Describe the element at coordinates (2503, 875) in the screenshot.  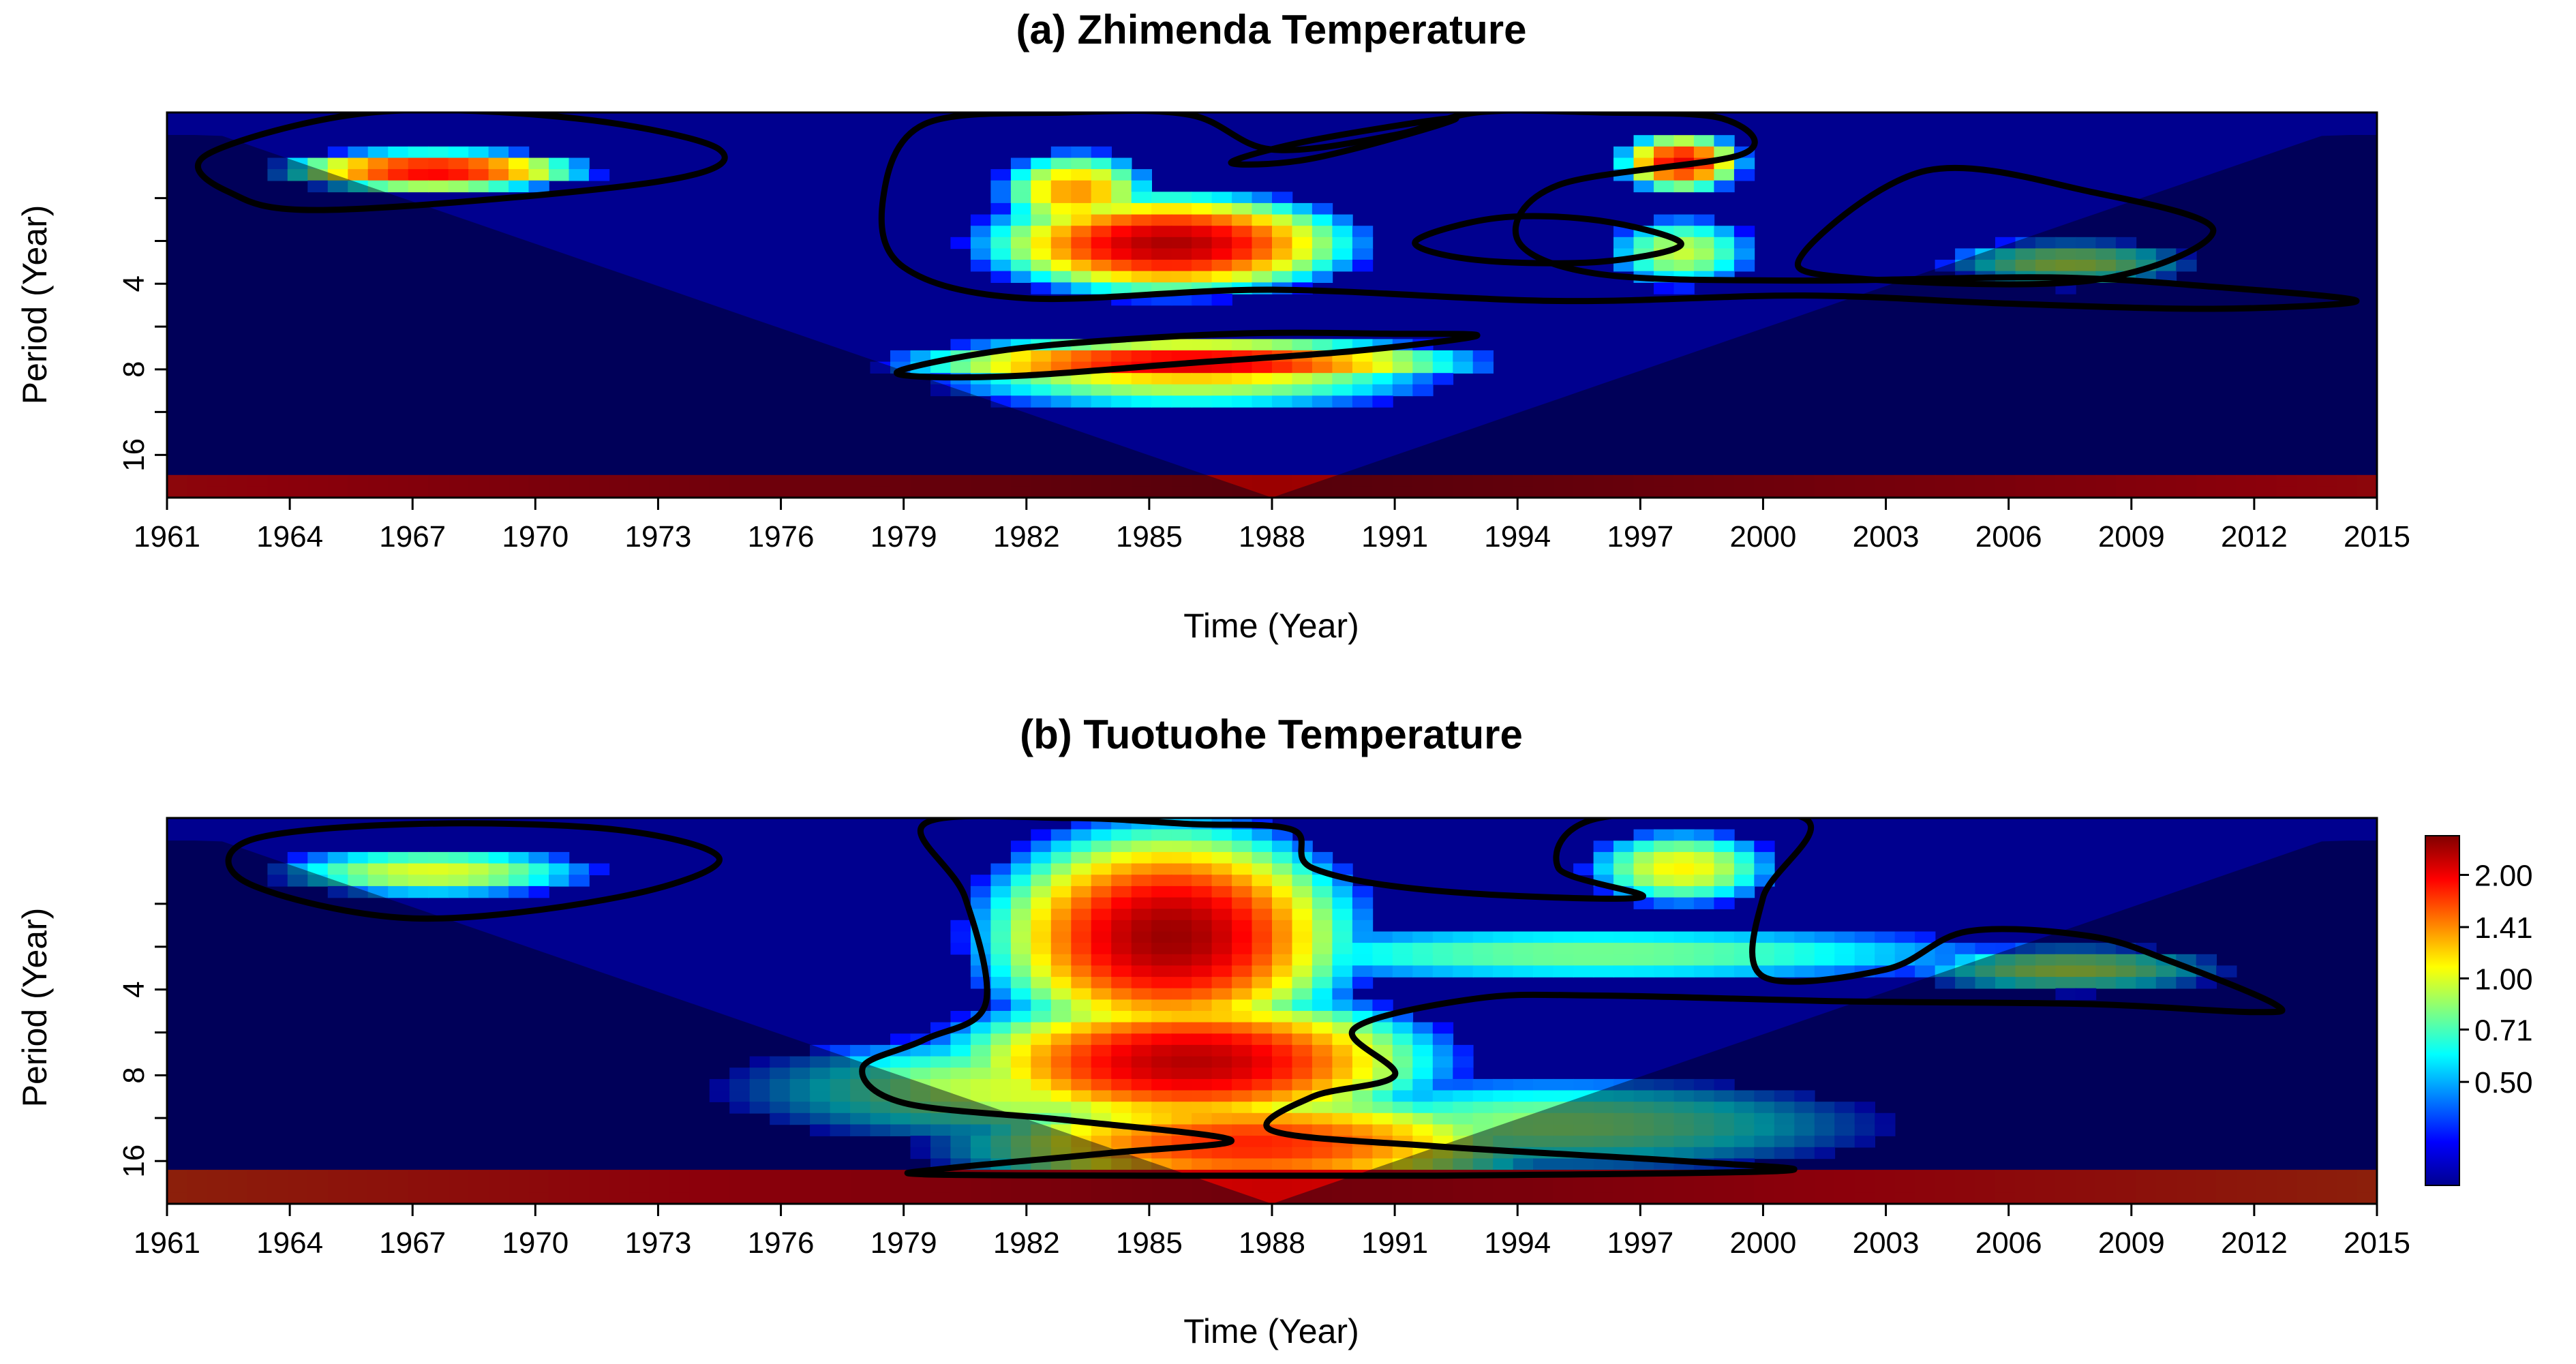
I see `colorbar-tick-label: 2.00` at that location.